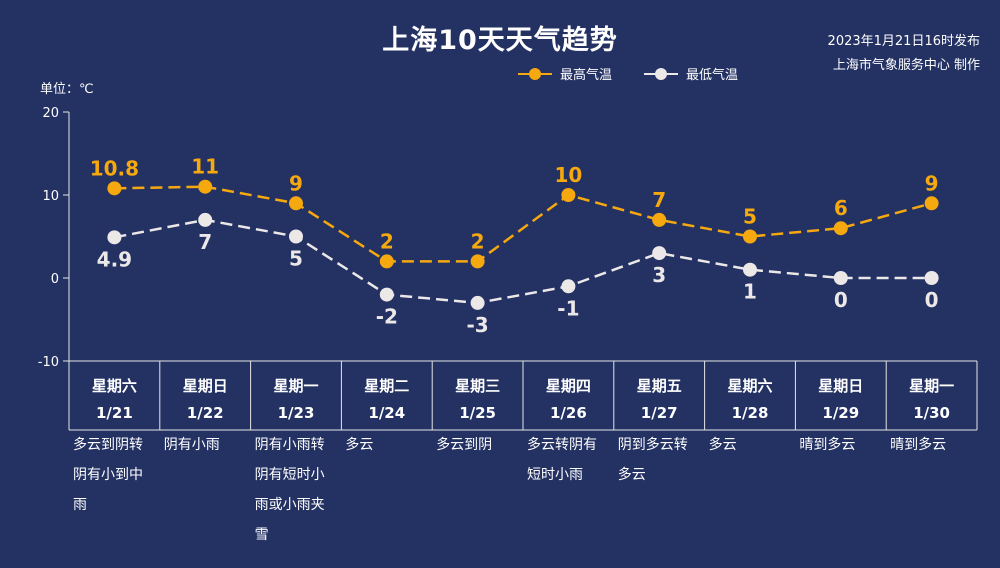 Image resolution: width=1000 pixels, height=568 pixels. What do you see at coordinates (386, 386) in the screenshot?
I see `x-category-label: 星期二` at bounding box center [386, 386].